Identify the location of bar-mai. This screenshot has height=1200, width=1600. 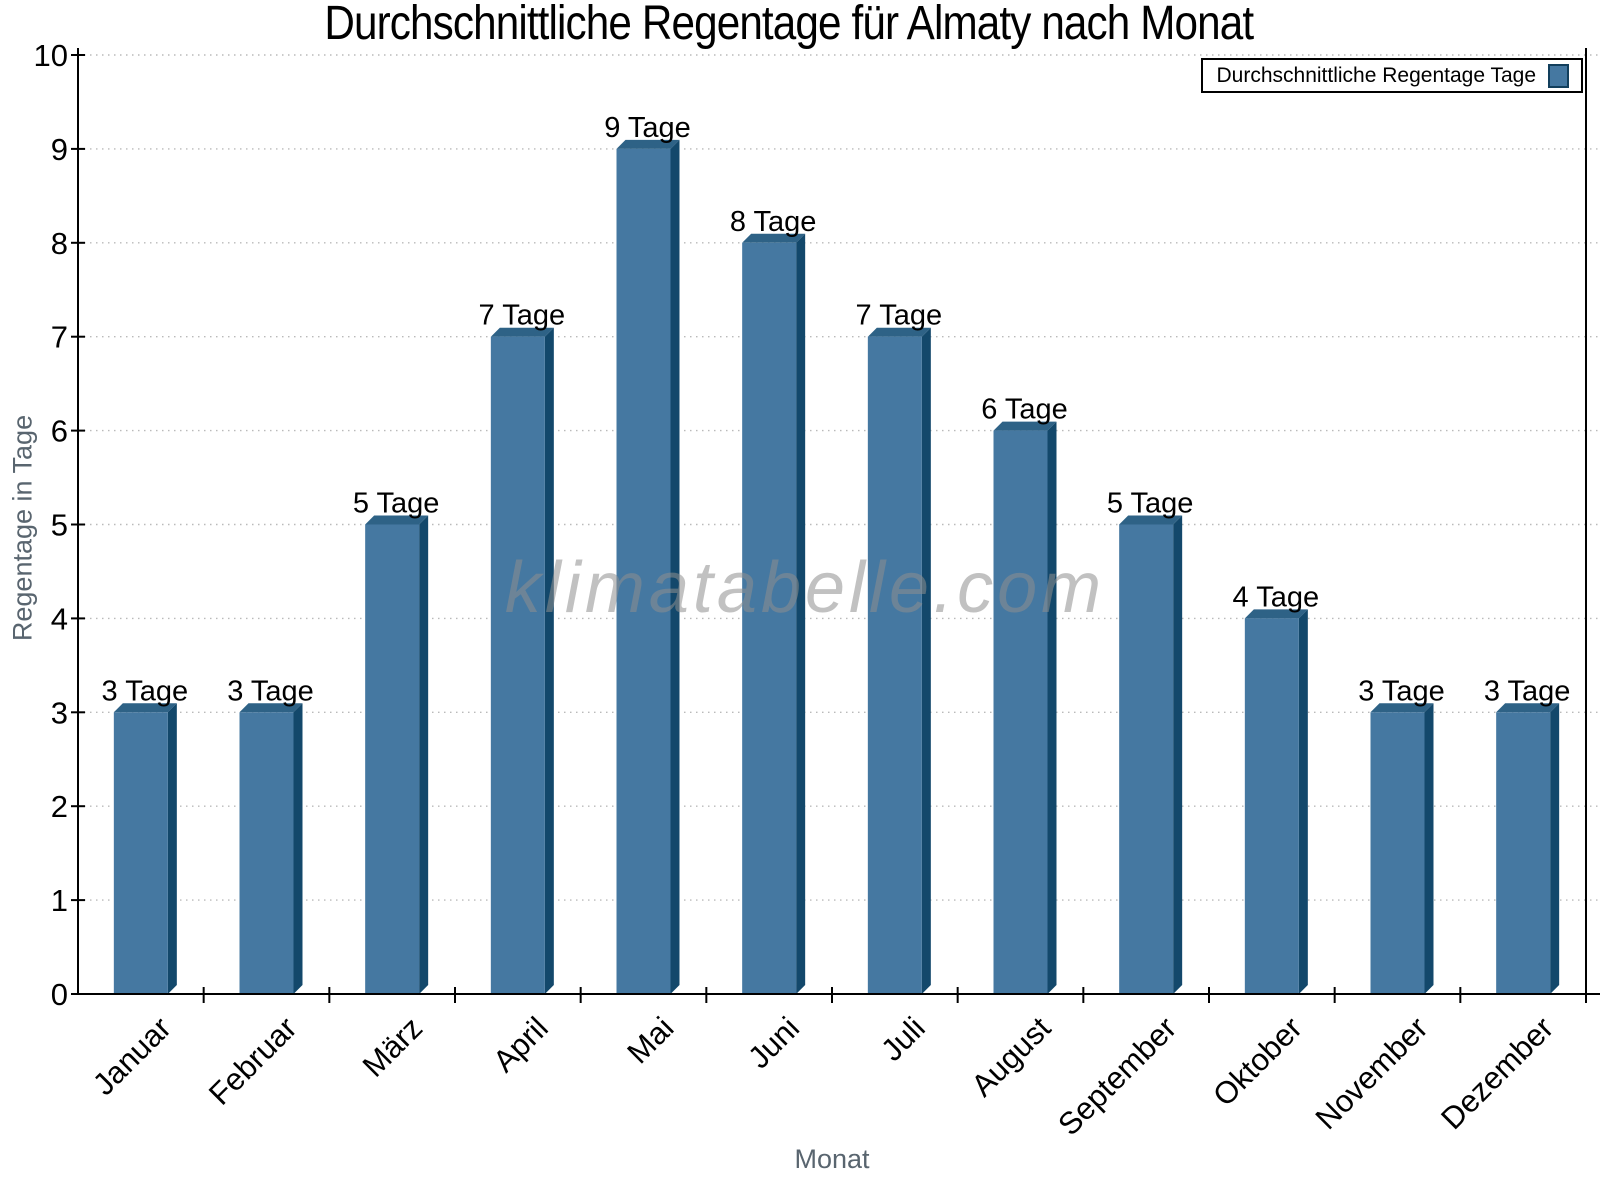
(648, 566).